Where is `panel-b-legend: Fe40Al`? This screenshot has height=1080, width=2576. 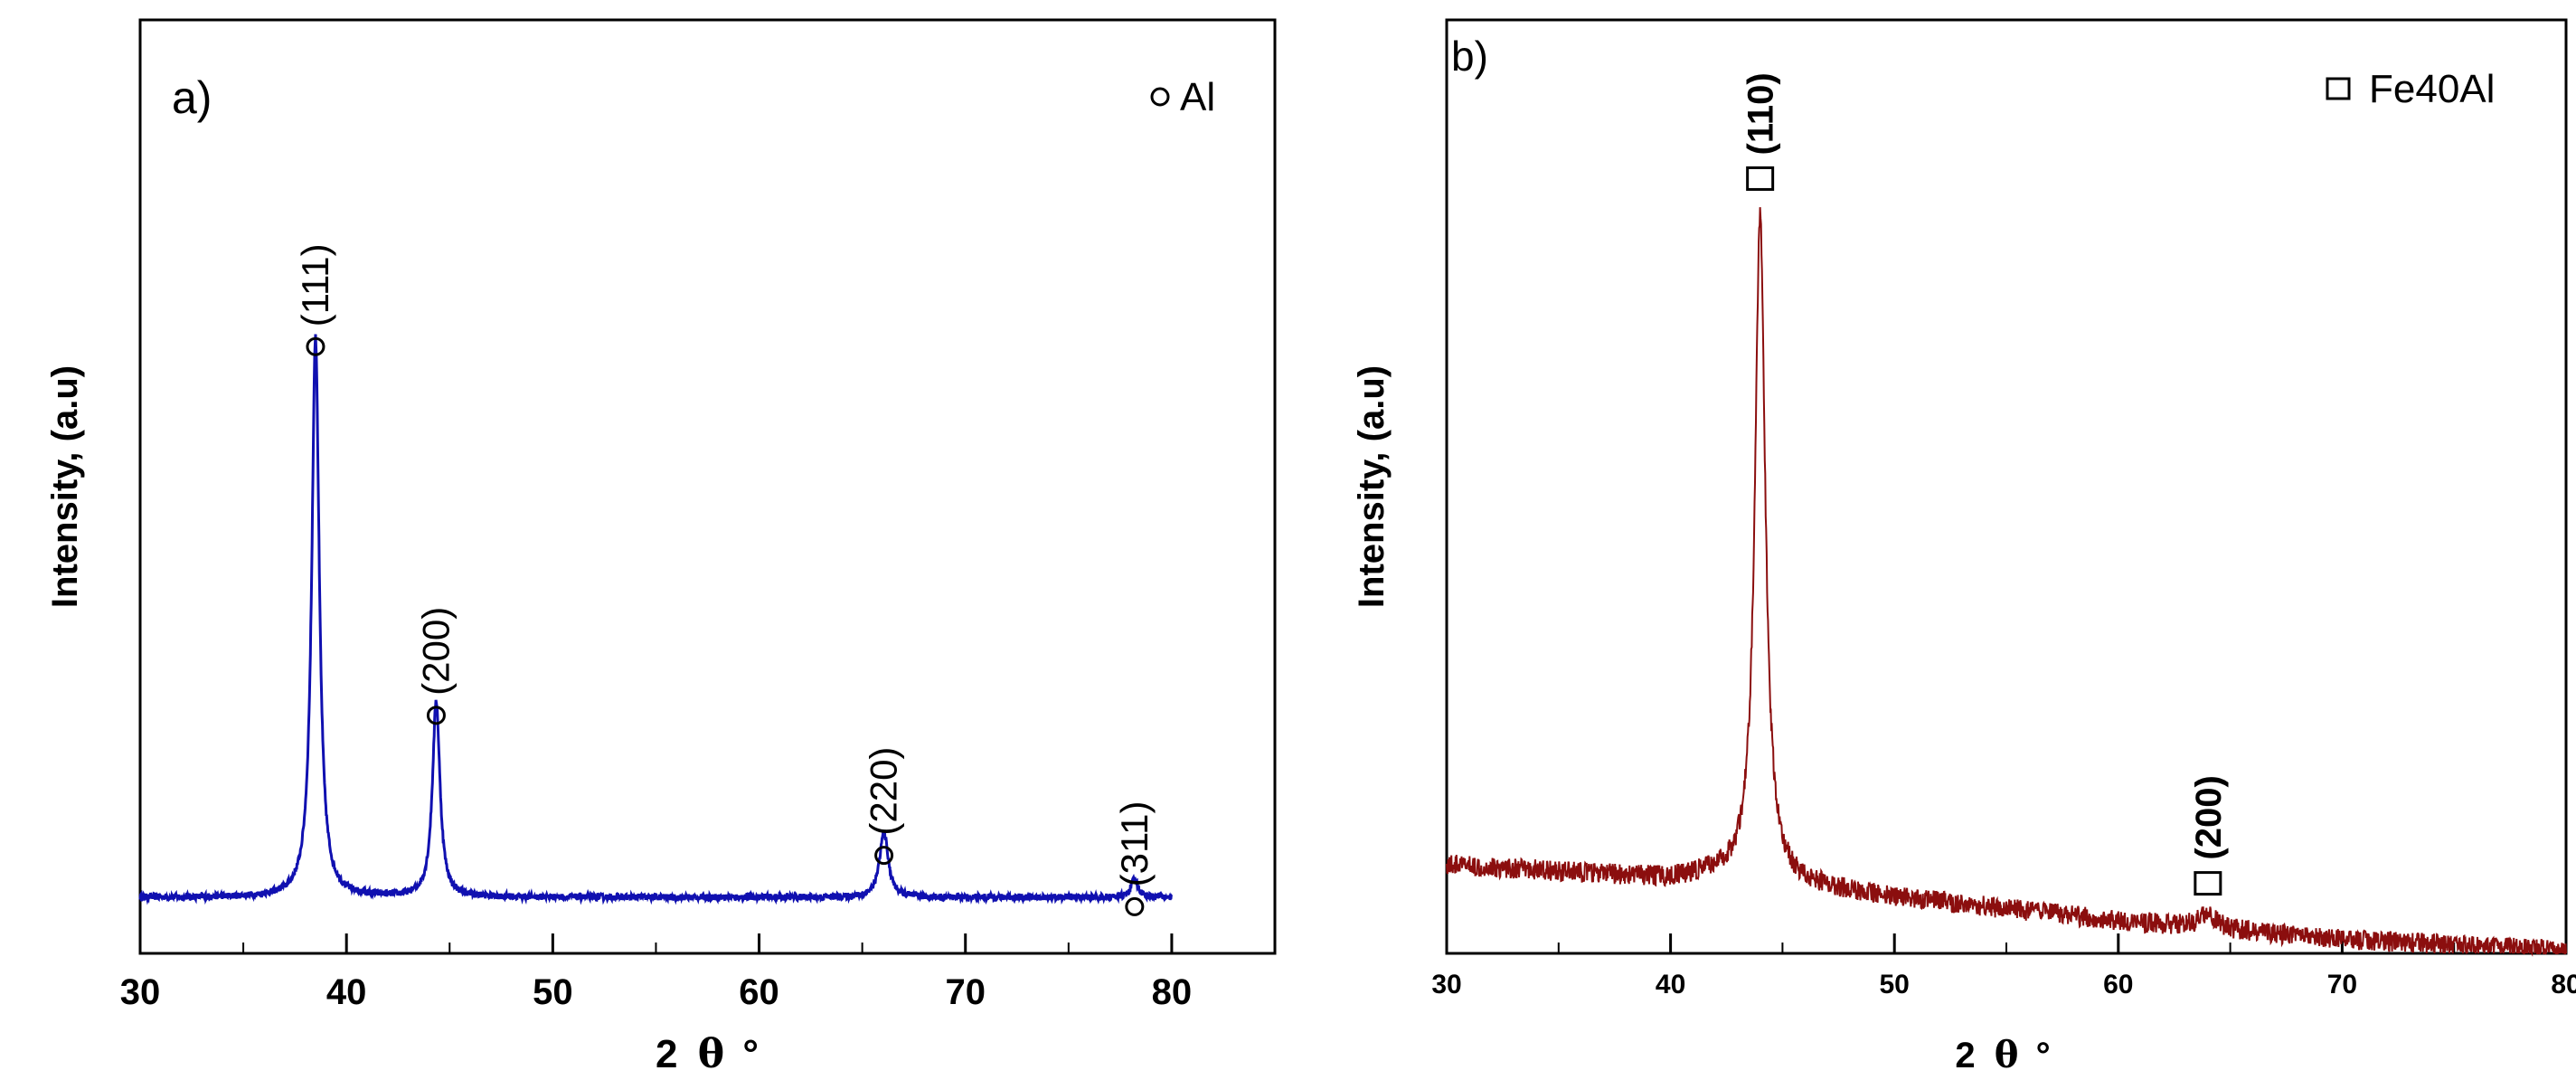 panel-b-legend: Fe40Al is located at coordinates (2410, 89).